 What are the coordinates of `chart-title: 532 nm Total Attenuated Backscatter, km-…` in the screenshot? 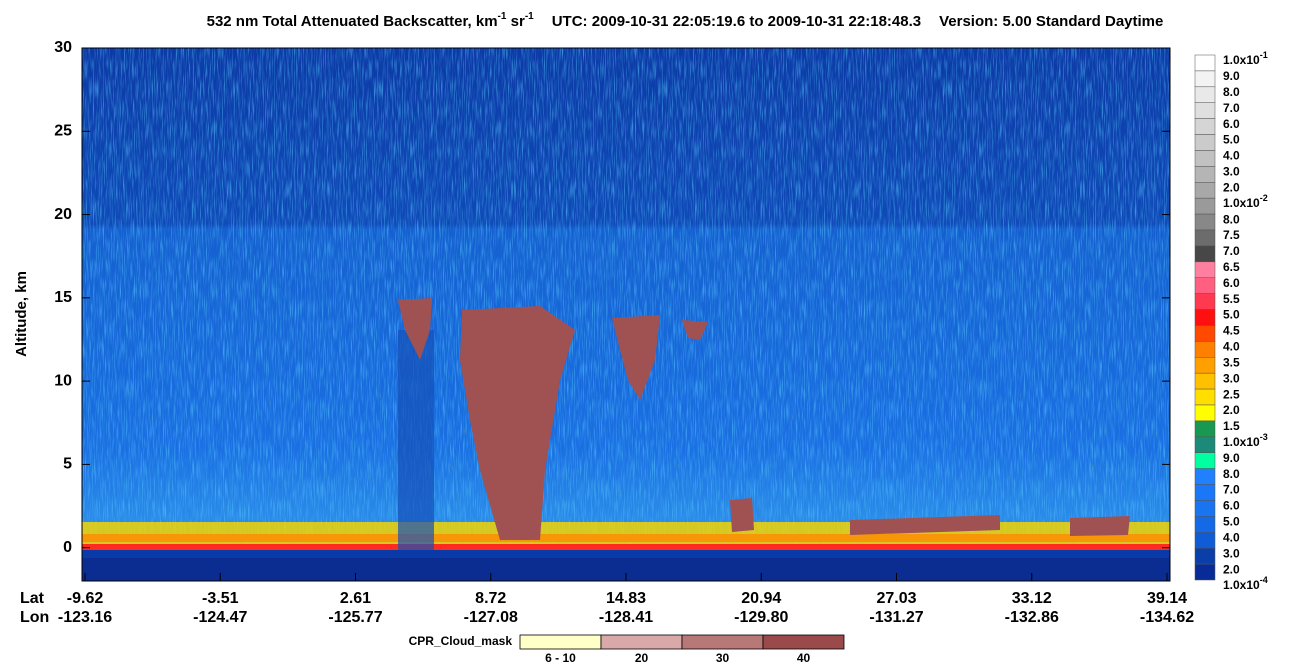 It's located at (685, 20).